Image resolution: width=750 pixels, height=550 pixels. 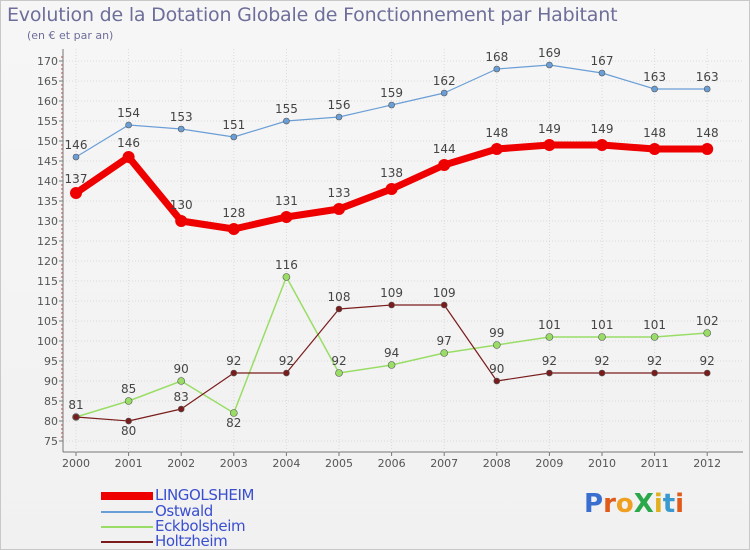 I want to click on data-label-ostwald: 169, so click(x=549, y=53).